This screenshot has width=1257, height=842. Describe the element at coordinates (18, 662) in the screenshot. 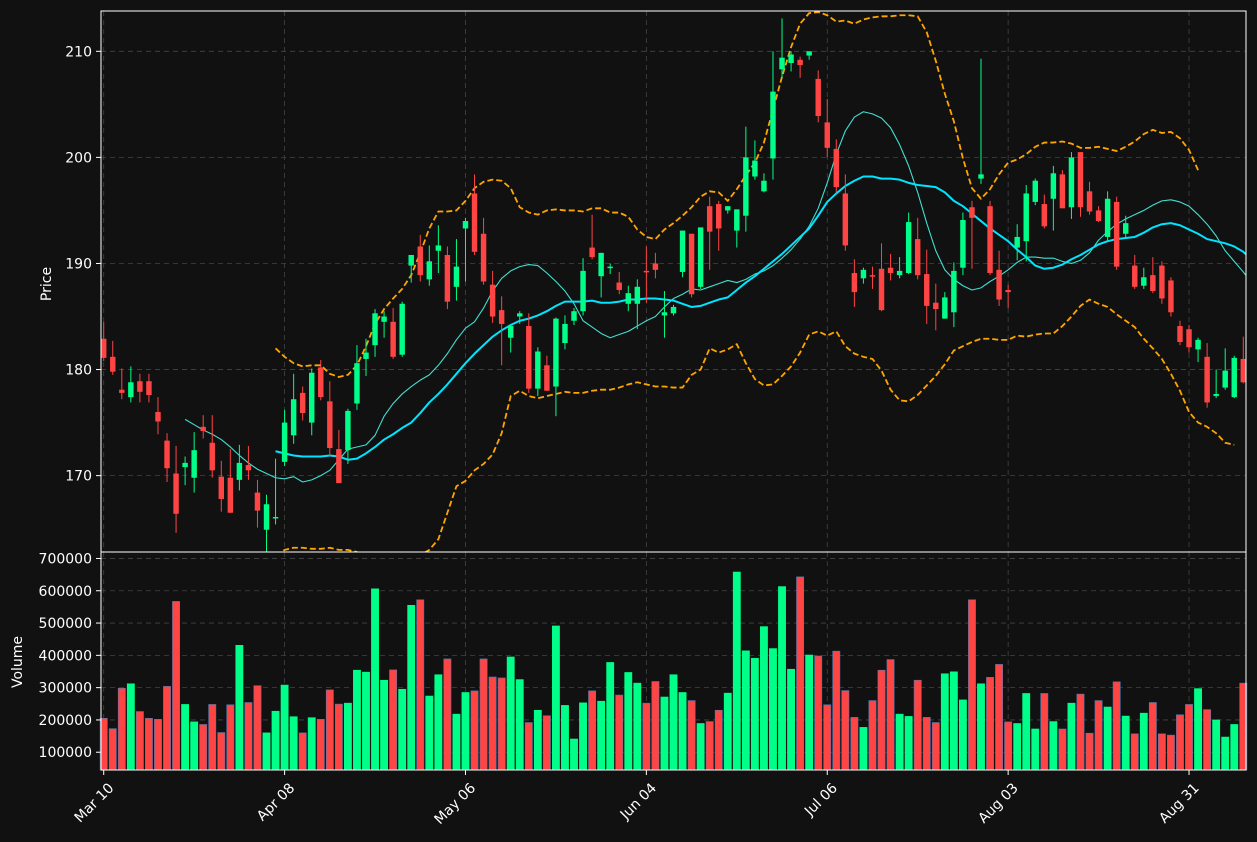

I see `volume-axis-label: Volume` at that location.